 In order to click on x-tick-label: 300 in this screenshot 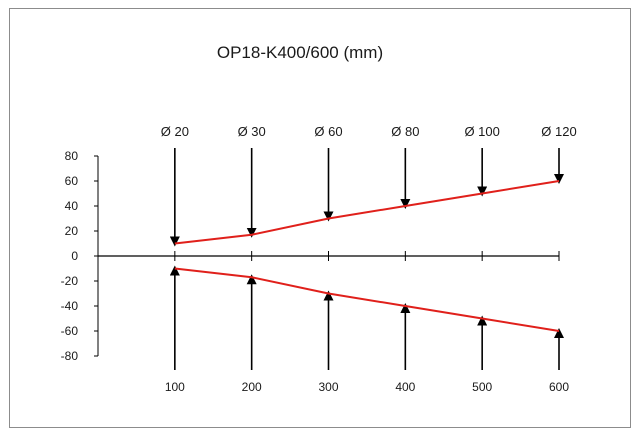, I will do `click(328, 387)`.